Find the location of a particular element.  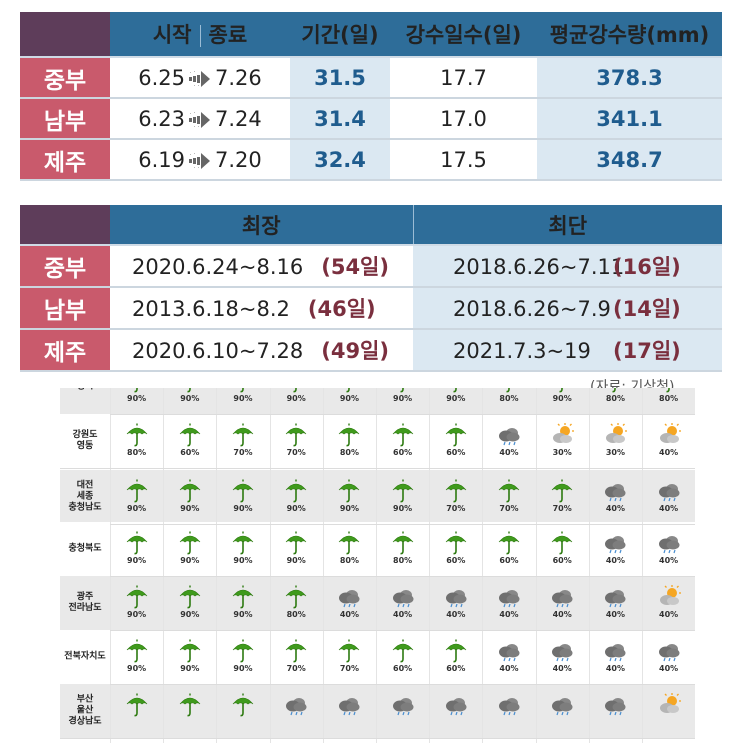

region-label: 제주 is located at coordinates (65, 350).